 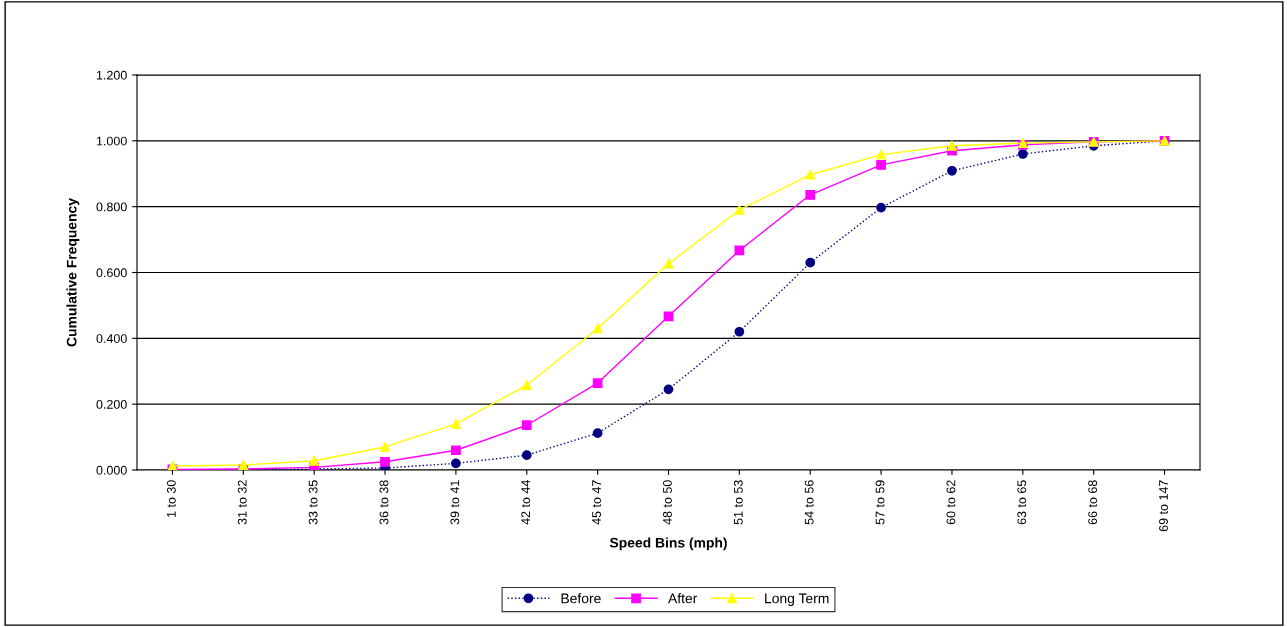 What do you see at coordinates (596, 502) in the screenshot?
I see `x-tick-label: 45 to 47` at bounding box center [596, 502].